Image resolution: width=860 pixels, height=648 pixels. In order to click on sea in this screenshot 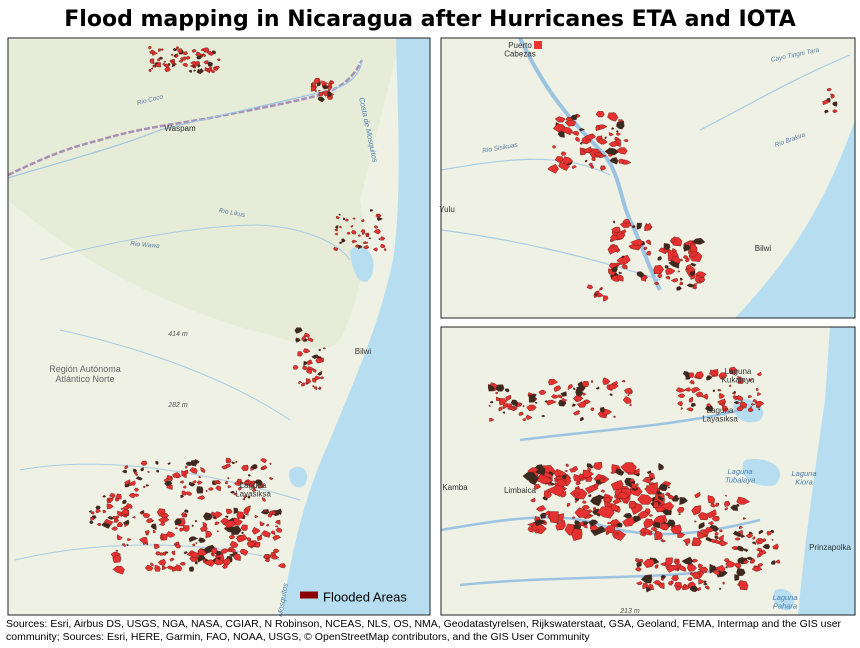, I will do `click(826, 471)`.